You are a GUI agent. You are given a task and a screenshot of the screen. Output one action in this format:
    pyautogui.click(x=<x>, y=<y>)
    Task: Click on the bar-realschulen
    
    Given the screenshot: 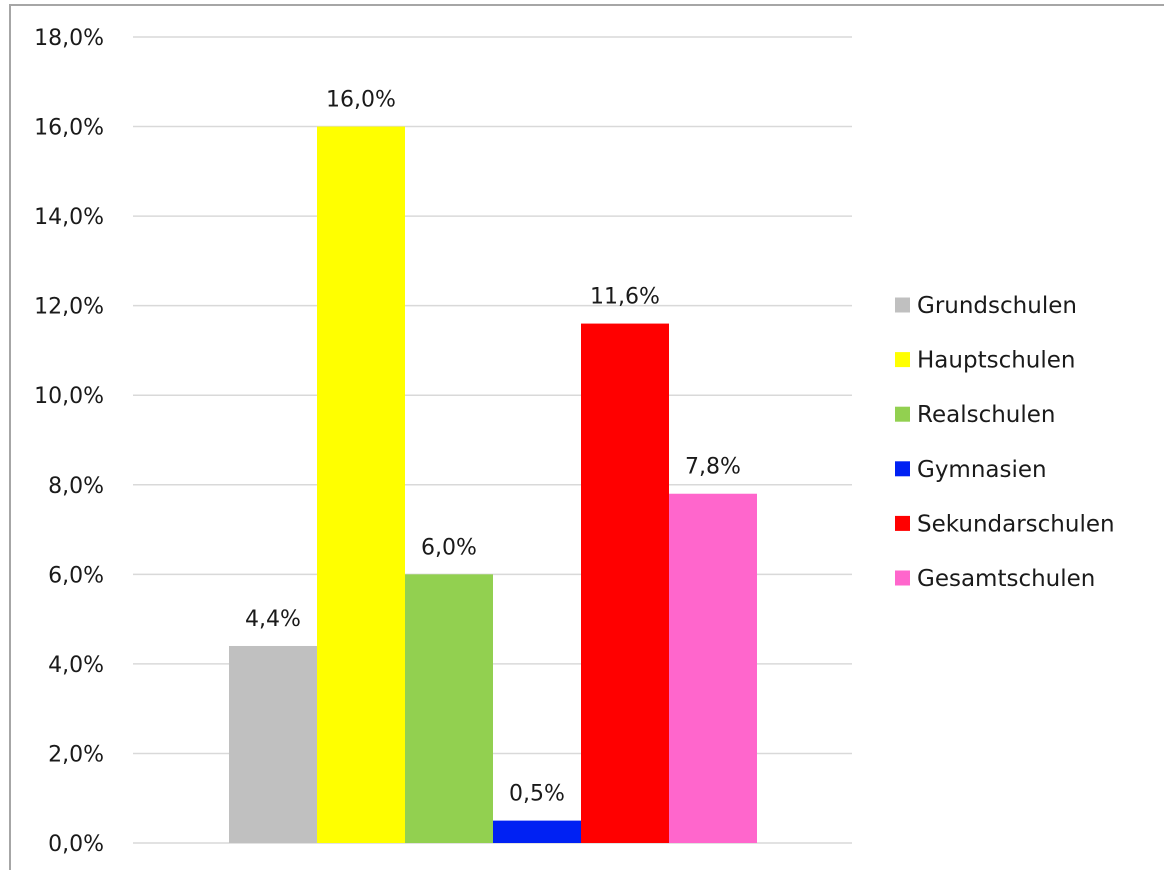 What is the action you would take?
    pyautogui.click(x=449, y=708)
    